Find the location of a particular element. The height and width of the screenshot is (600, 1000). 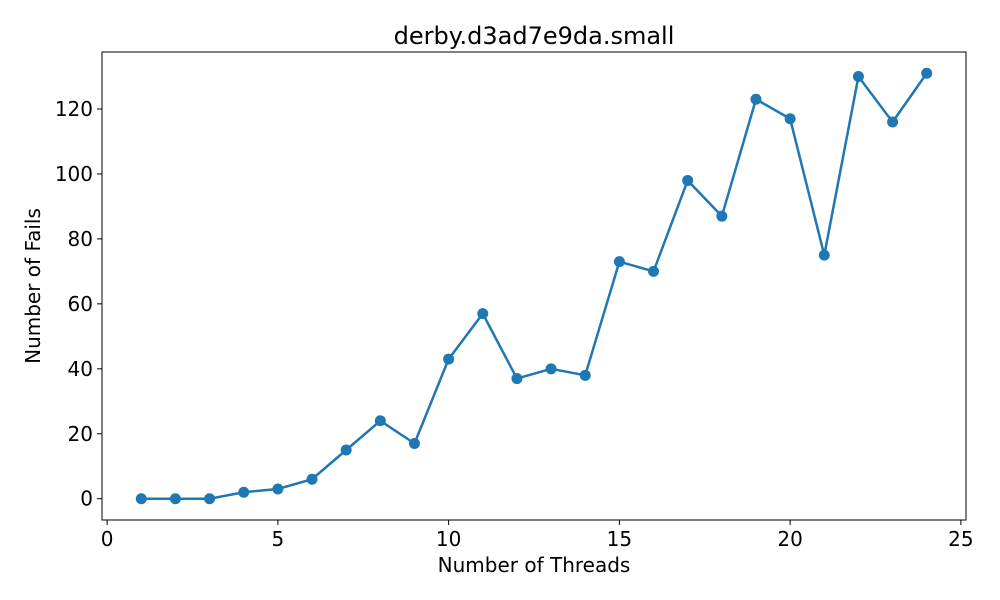

x-tick-label: 20 is located at coordinates (789, 539).